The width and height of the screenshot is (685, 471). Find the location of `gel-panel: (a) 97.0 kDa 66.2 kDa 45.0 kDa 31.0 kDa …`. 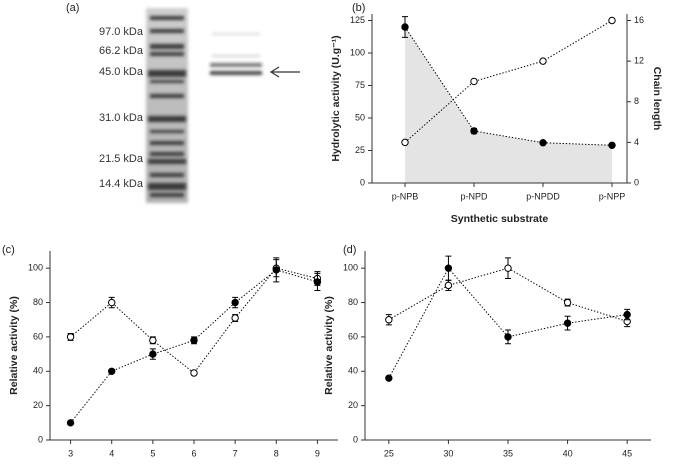

gel-panel: (a) 97.0 kDa 66.2 kDa 45.0 kDa 31.0 kDa … is located at coordinates (183, 102).